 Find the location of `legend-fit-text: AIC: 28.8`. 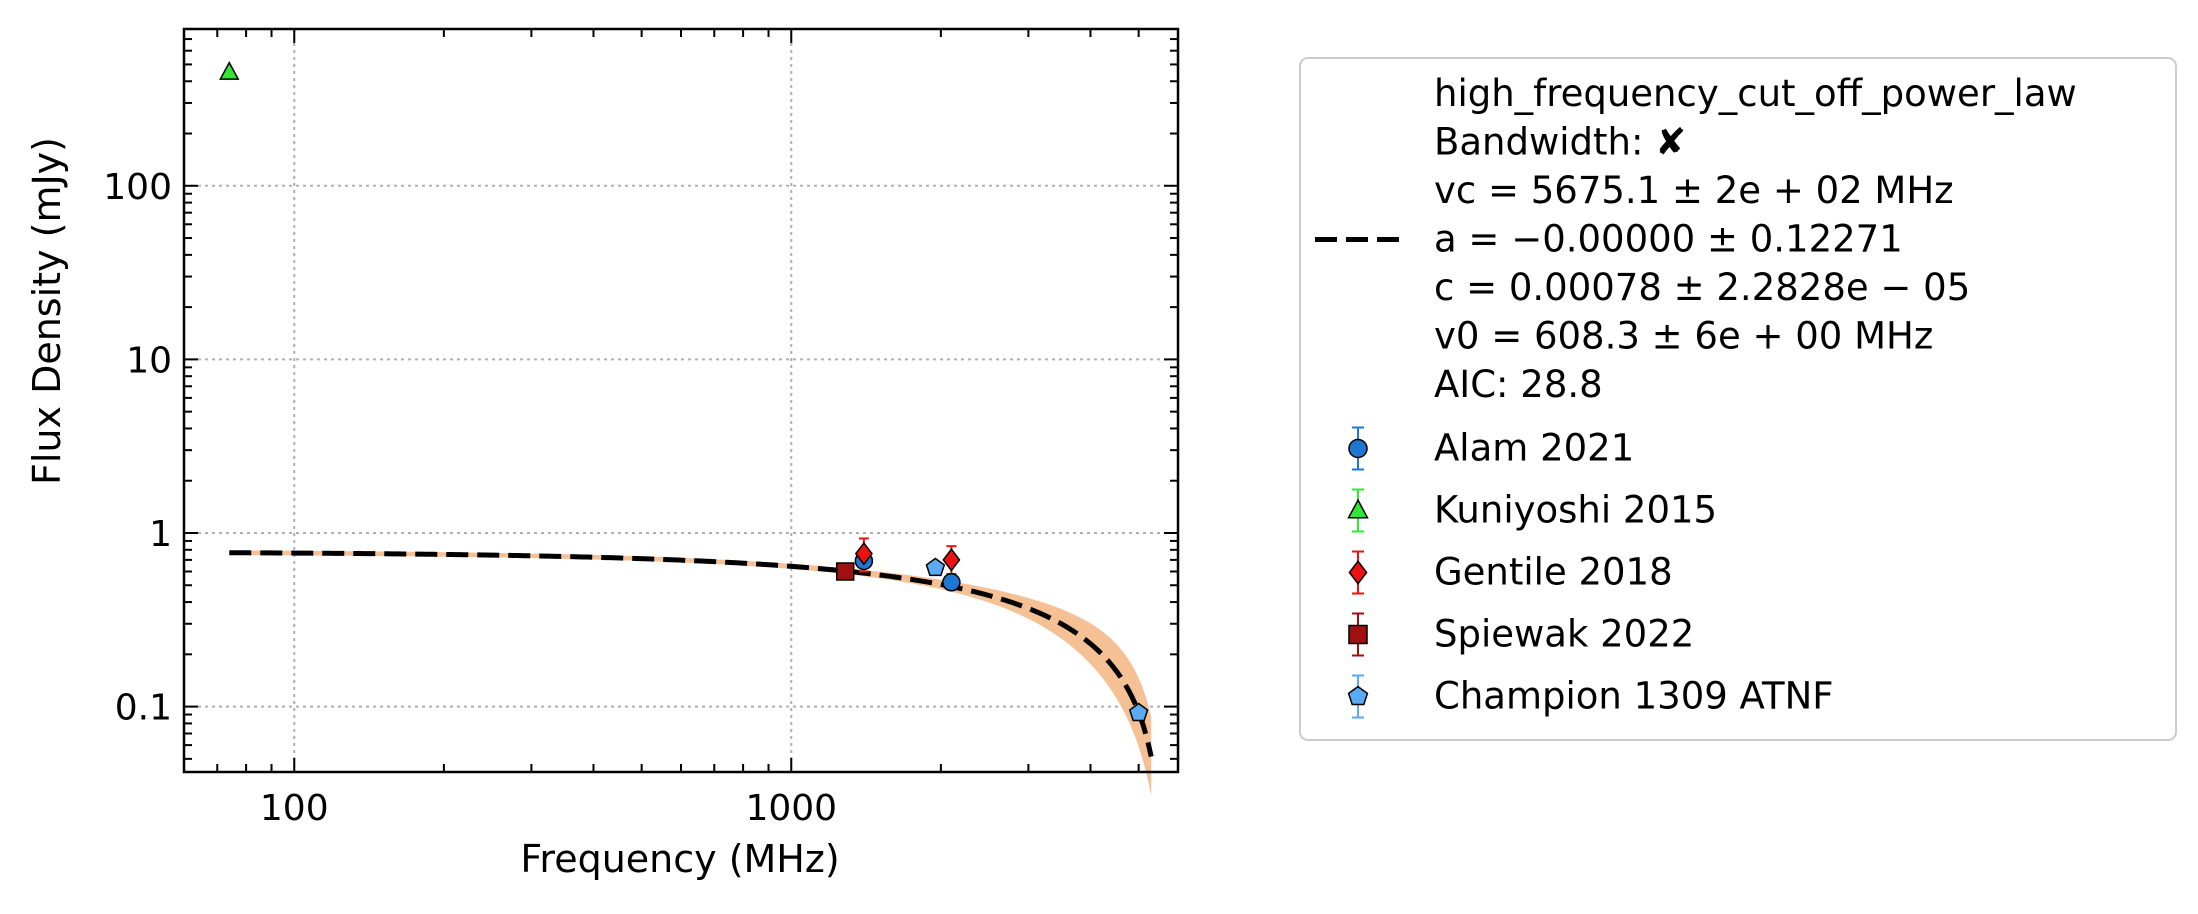

legend-fit-text: AIC: 28.8 is located at coordinates (1518, 384).